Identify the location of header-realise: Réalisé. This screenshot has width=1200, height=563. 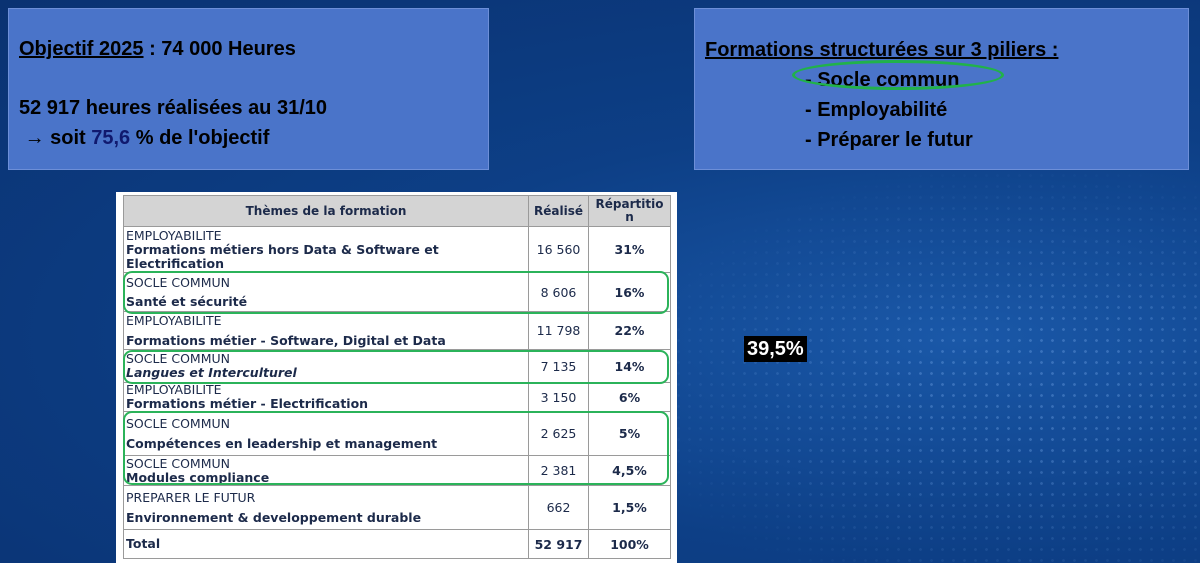
(558, 211).